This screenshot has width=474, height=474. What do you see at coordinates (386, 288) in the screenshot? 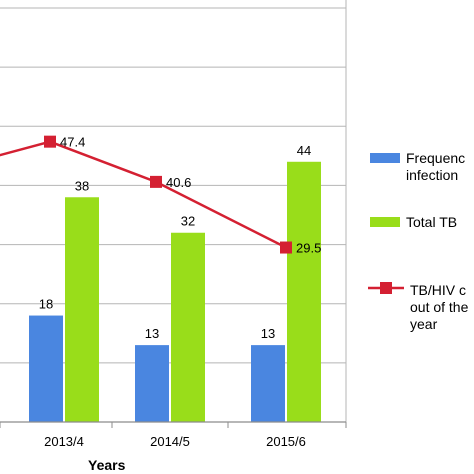
I see `legend-marker` at bounding box center [386, 288].